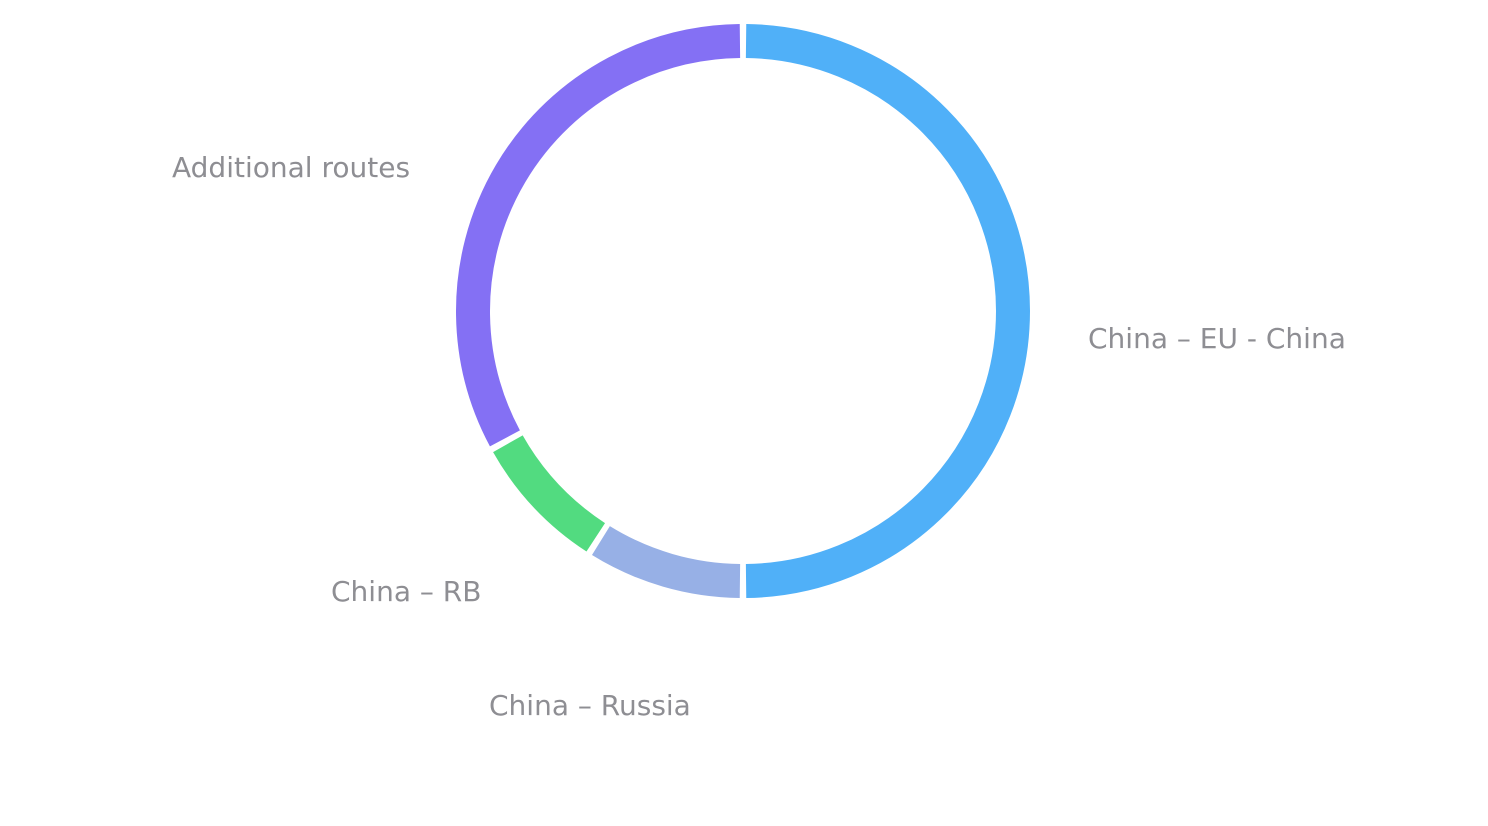 The image size is (1488, 826). I want to click on segment-label: China – EU - China, so click(1217, 338).